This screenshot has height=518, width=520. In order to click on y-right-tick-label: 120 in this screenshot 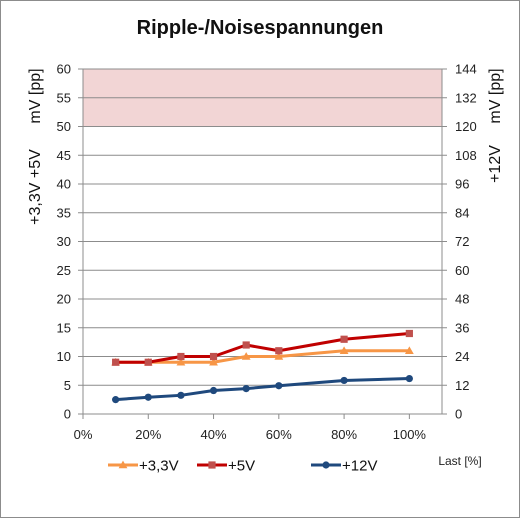, I will do `click(466, 126)`.